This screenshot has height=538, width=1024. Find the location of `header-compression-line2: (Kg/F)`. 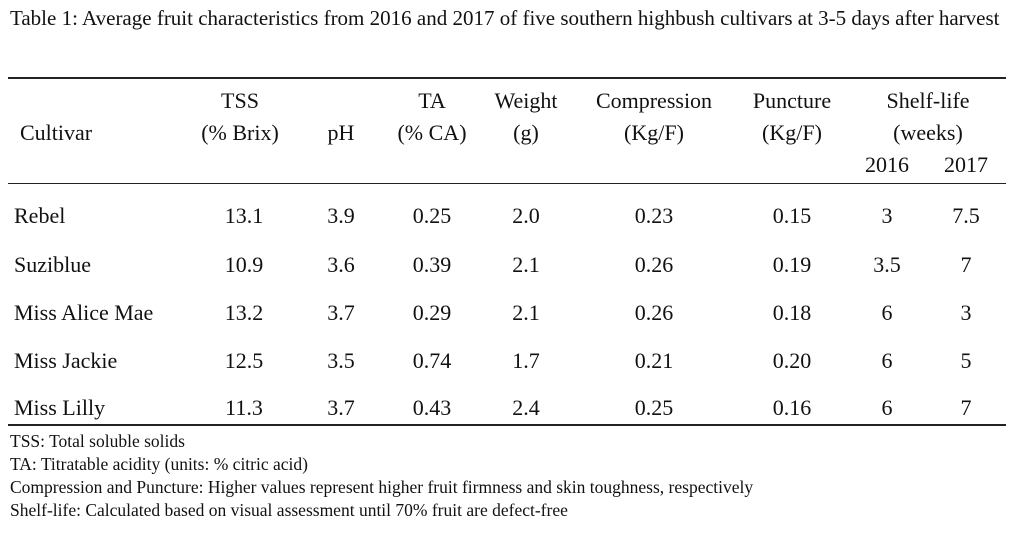

header-compression-line2: (Kg/F) is located at coordinates (654, 132).